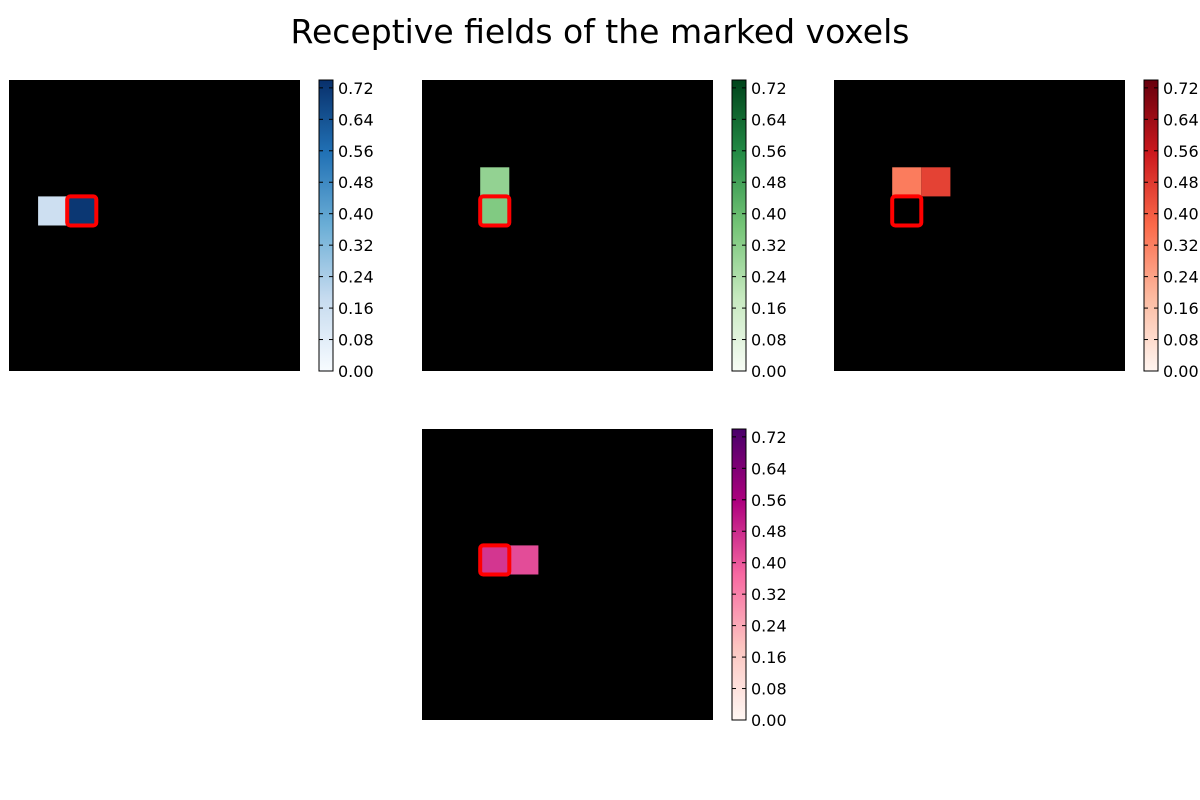  What do you see at coordinates (600, 31) in the screenshot?
I see `figure-title: Receptive fields of the marked voxels` at bounding box center [600, 31].